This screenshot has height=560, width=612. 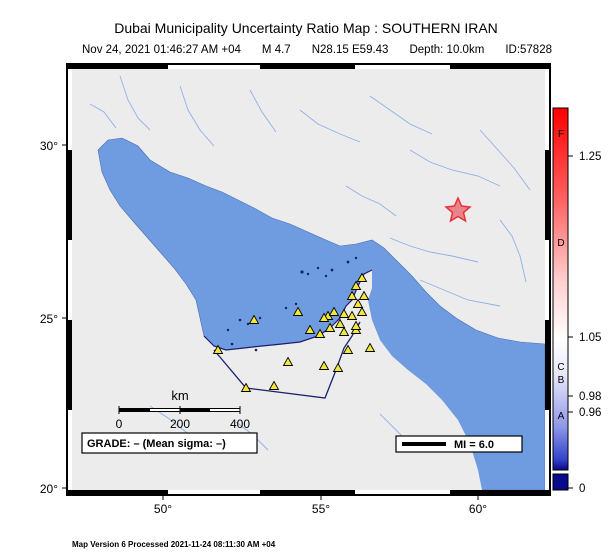 What do you see at coordinates (590, 157) in the screenshot?
I see `colorbar-value: 1.25` at bounding box center [590, 157].